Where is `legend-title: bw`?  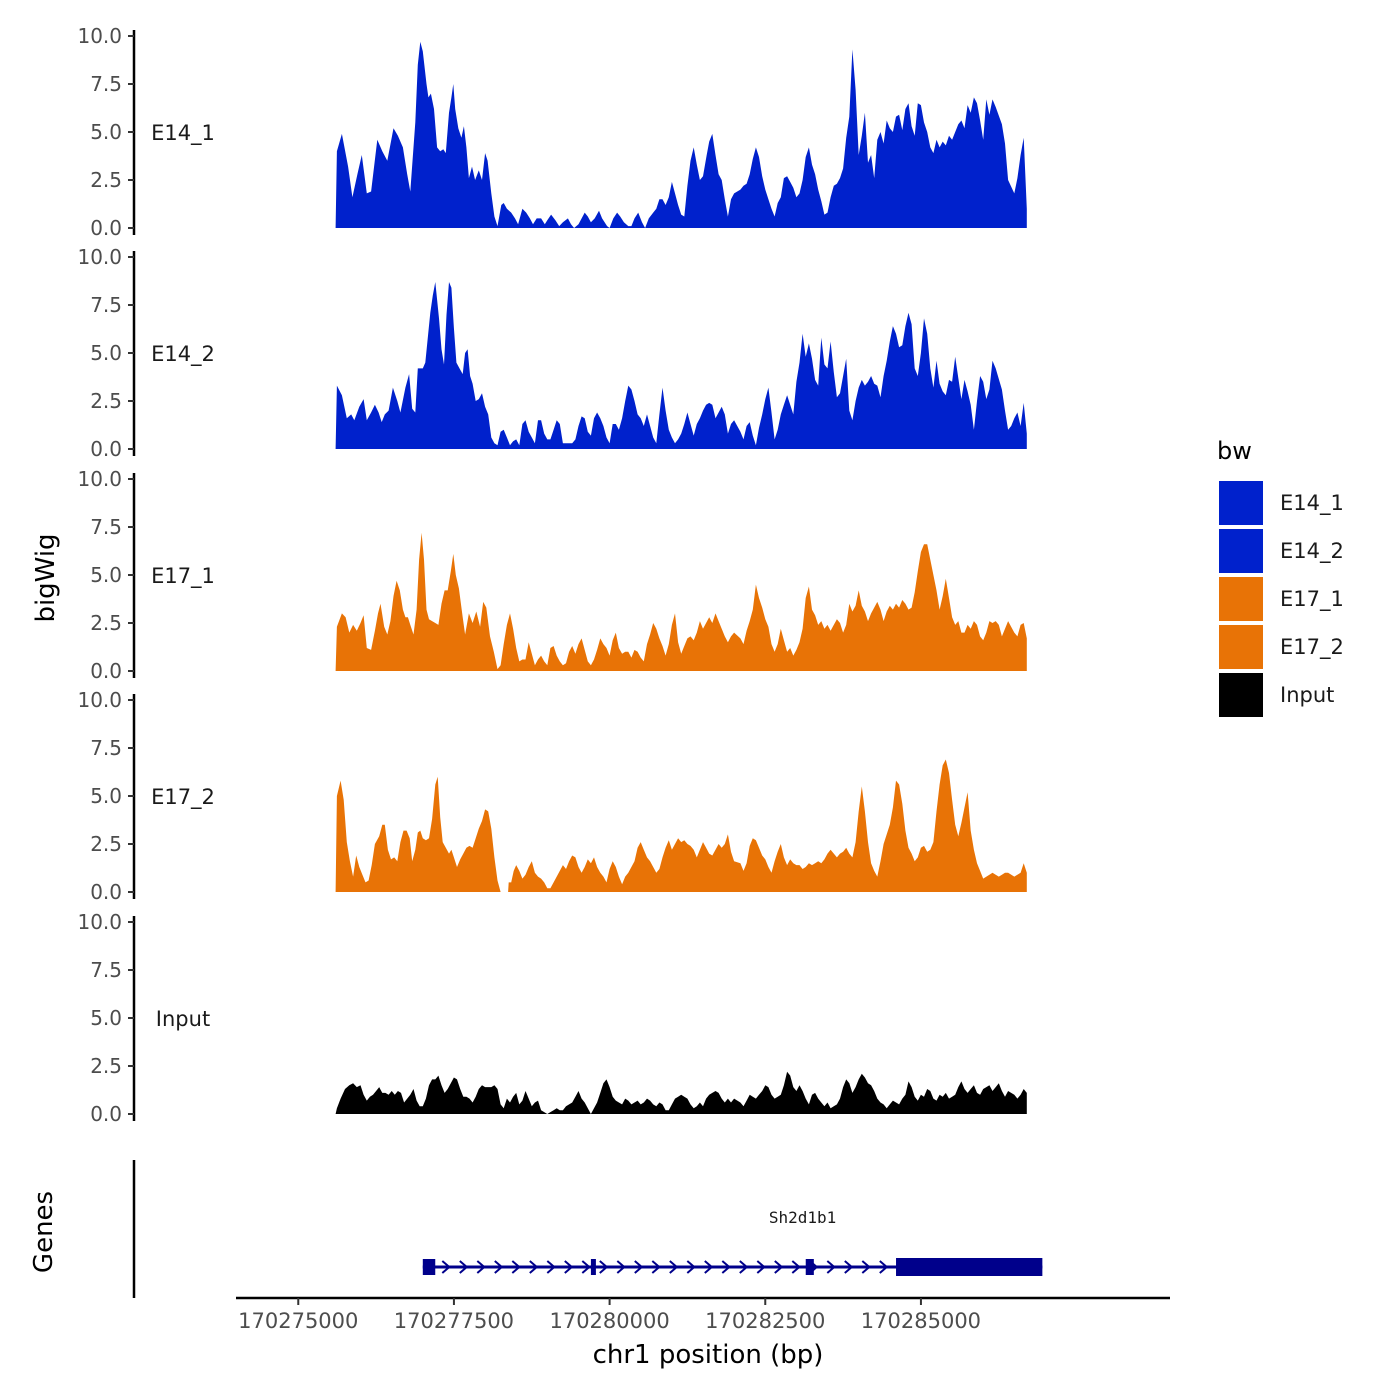 legend-title: bw is located at coordinates (1234, 451).